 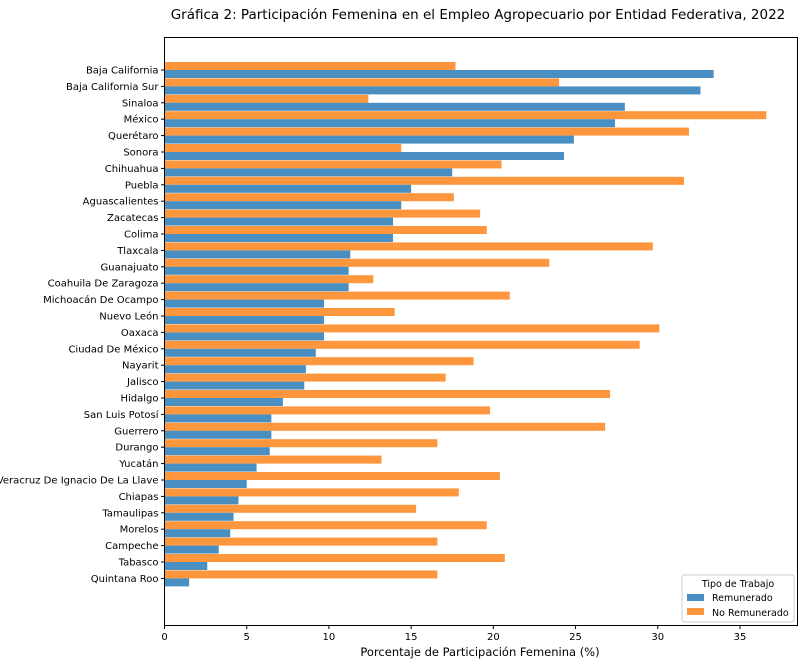 I want to click on x-tick-label: 10, so click(x=329, y=637).